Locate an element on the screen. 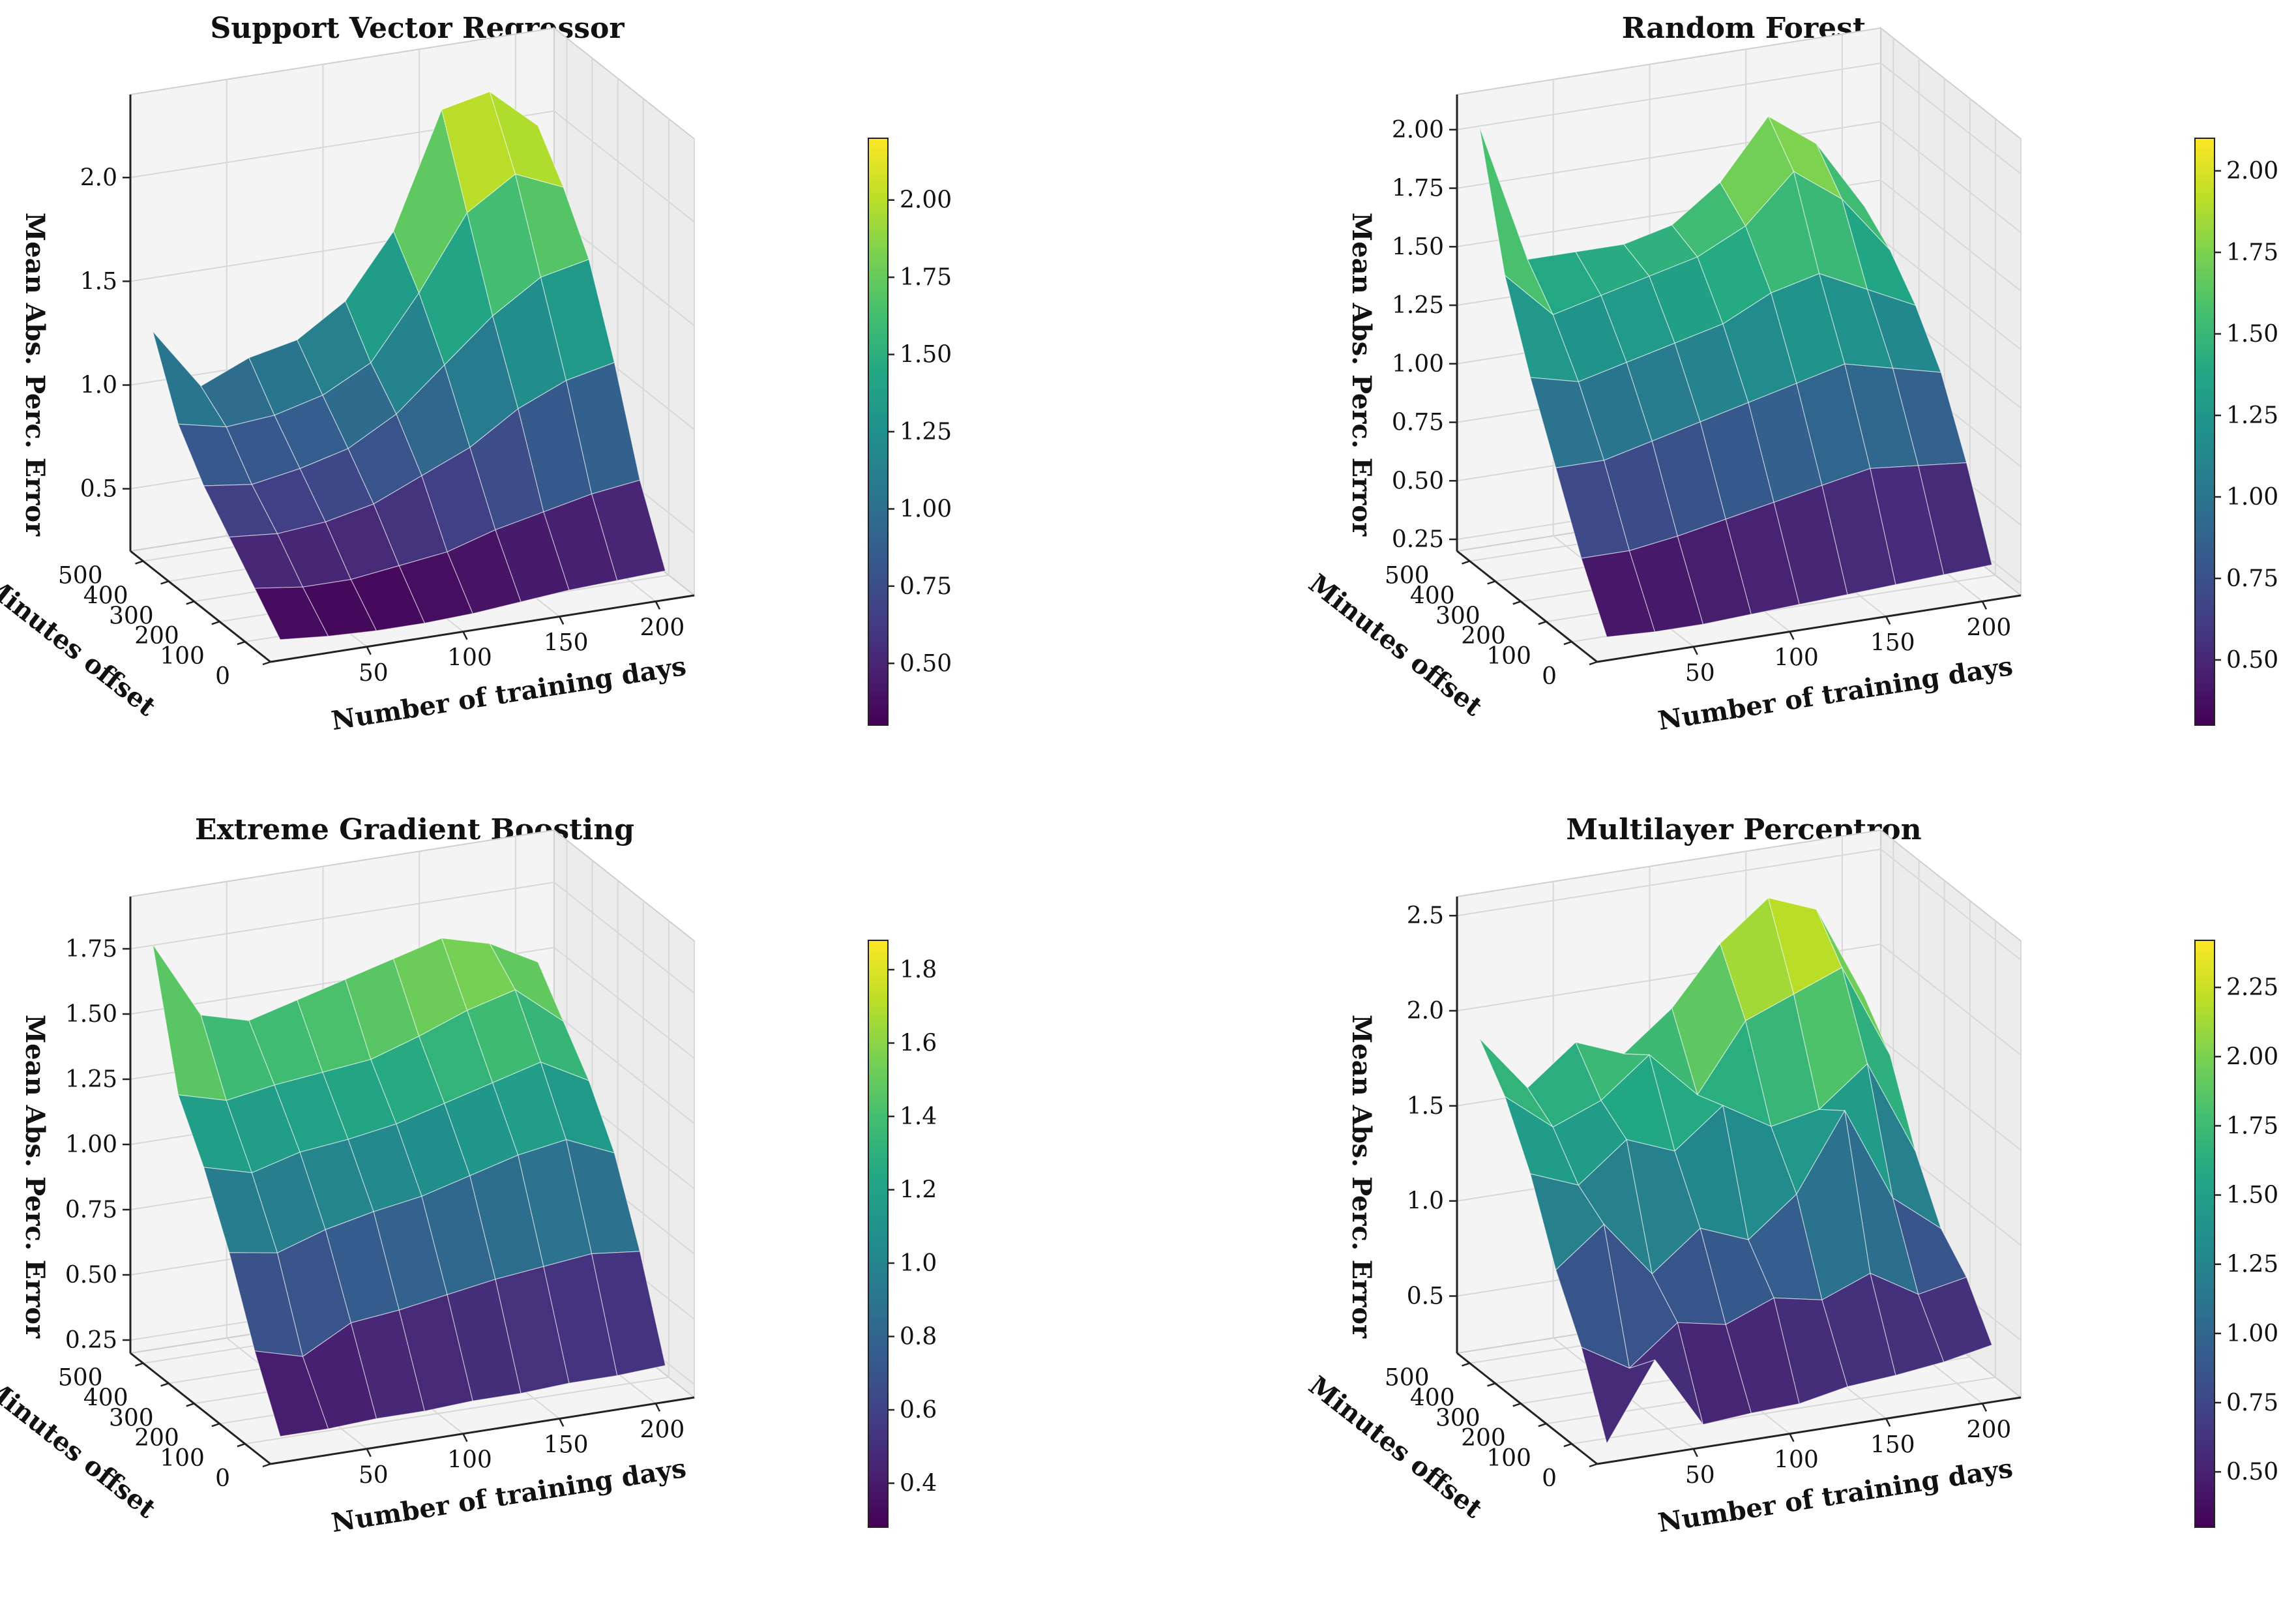 The height and width of the screenshot is (1597, 2296). z-tick-label: 0.25 is located at coordinates (91, 1340).